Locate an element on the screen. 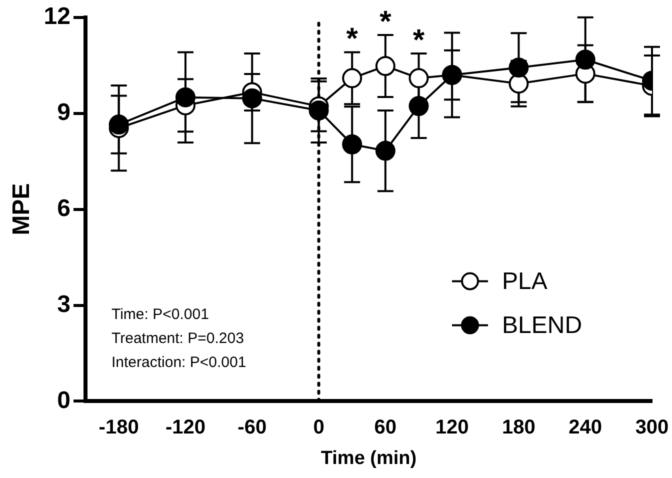  x-tick-label: 60 is located at coordinates (385, 427).